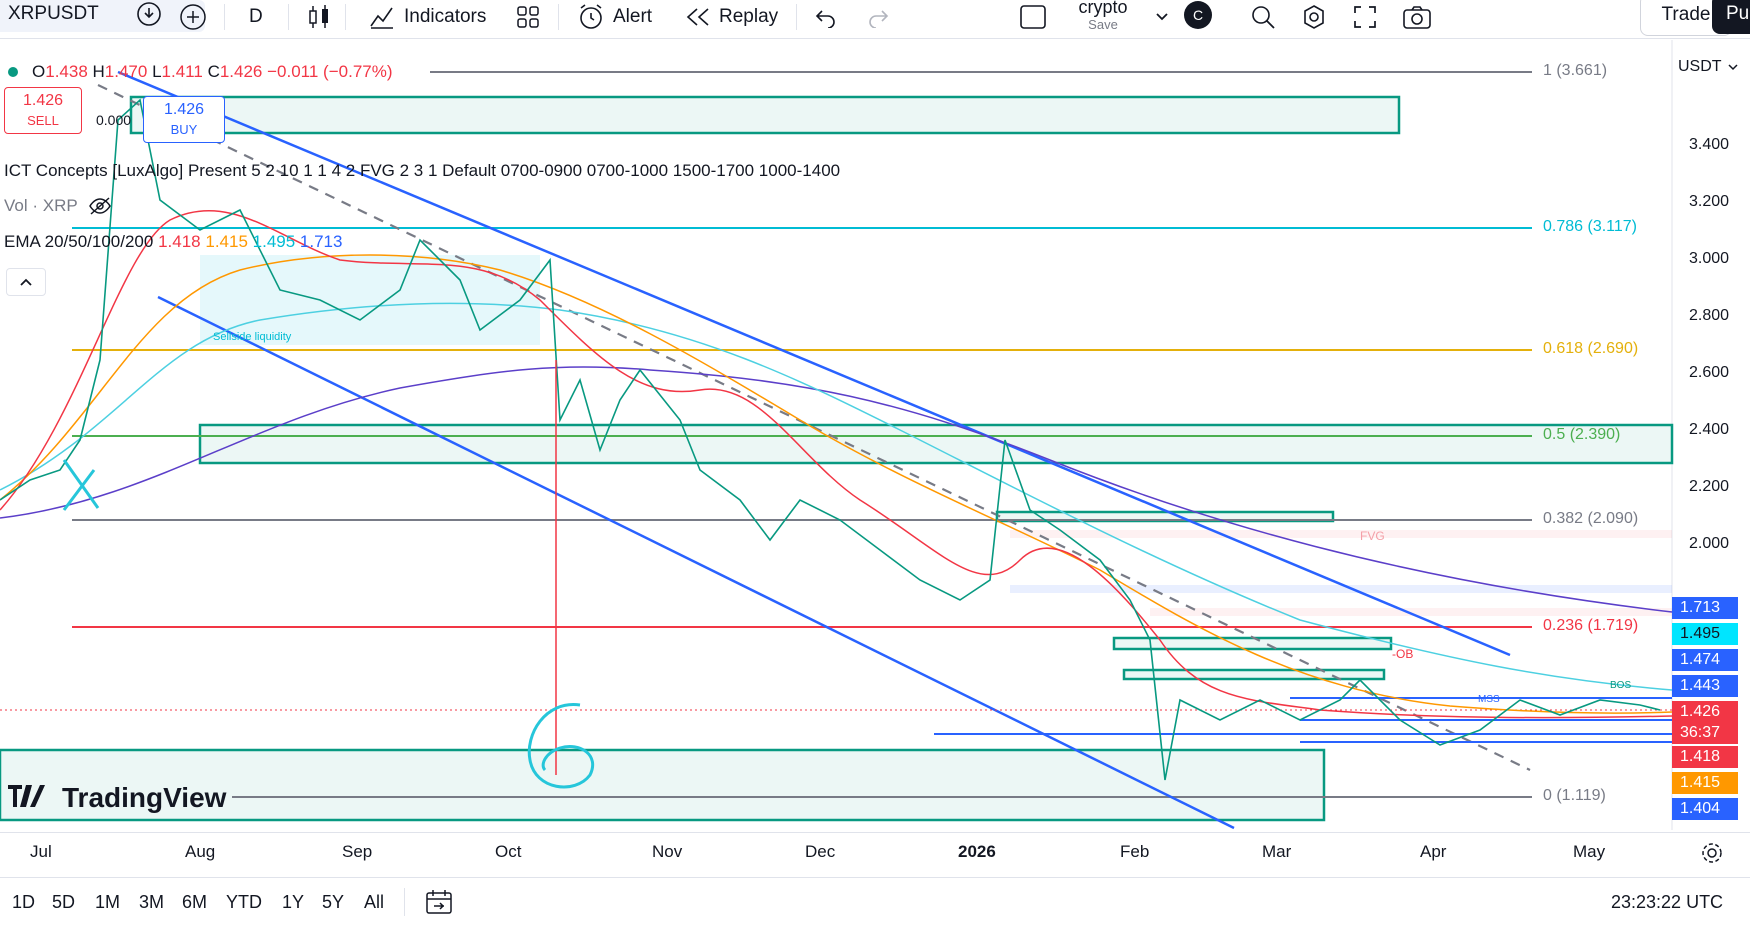 The width and height of the screenshot is (1750, 929). I want to click on time-axis-label: May, so click(1589, 851).